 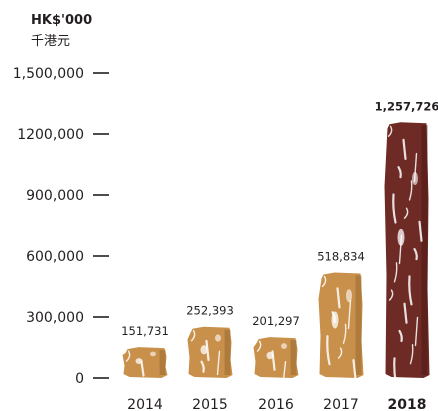 I want to click on y-tick-label: 1,500,000, so click(x=48, y=74).